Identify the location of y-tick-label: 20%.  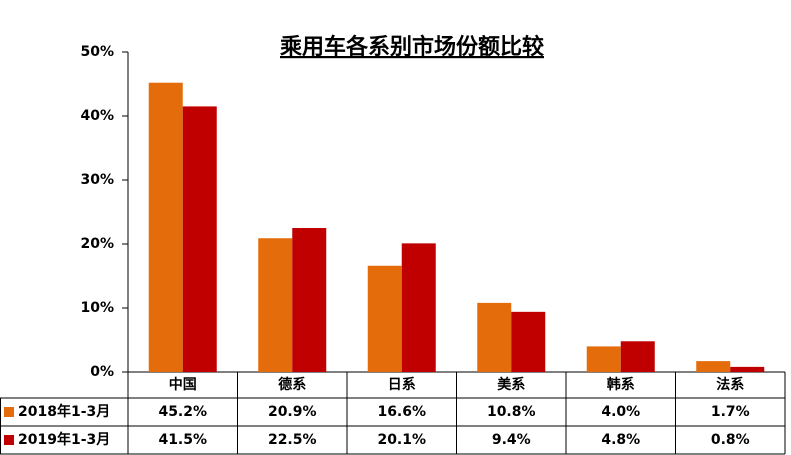
(97, 244).